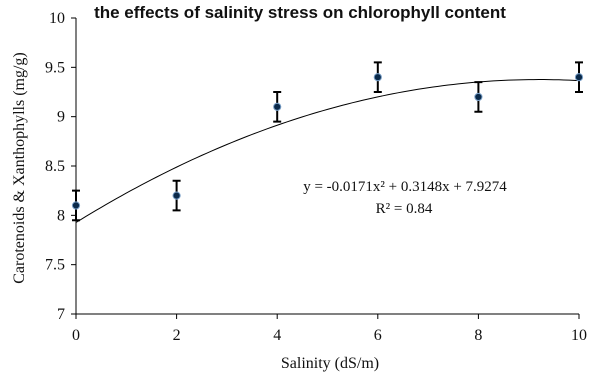 The height and width of the screenshot is (374, 590). Describe the element at coordinates (76, 335) in the screenshot. I see `x-tick-label: 0` at that location.